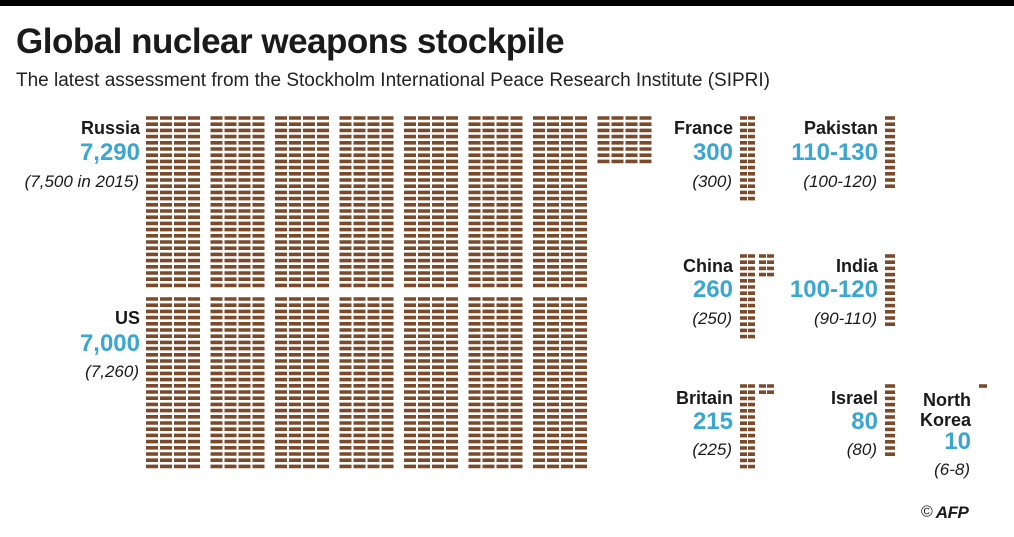 This screenshot has height=537, width=1014. Describe the element at coordinates (81, 181) in the screenshot. I see `country-previous-russia: (7,500 in 2015)` at that location.